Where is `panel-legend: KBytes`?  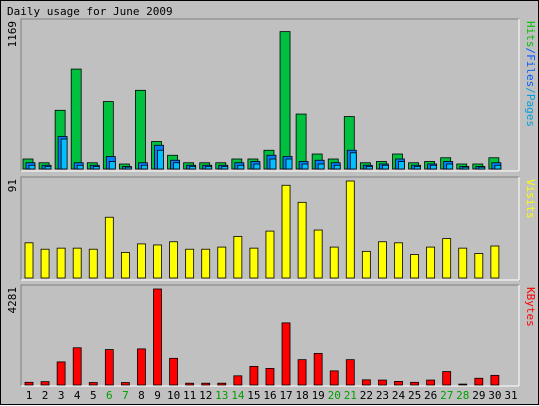 panel-legend: KBytes is located at coordinates (530, 307).